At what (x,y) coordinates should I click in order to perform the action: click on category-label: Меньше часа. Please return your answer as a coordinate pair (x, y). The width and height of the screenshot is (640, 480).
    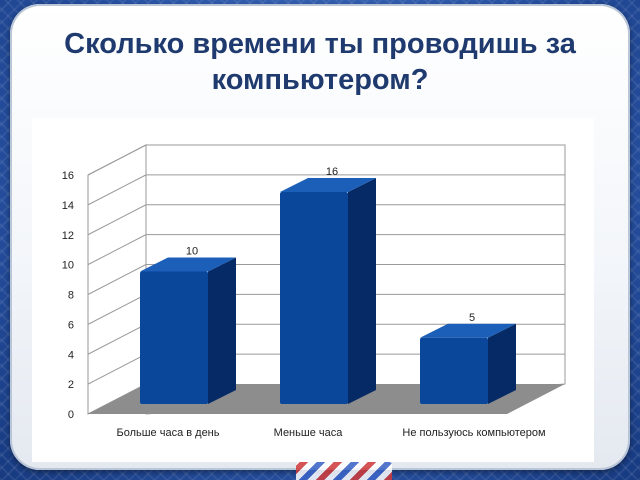
    Looking at the image, I should click on (309, 433).